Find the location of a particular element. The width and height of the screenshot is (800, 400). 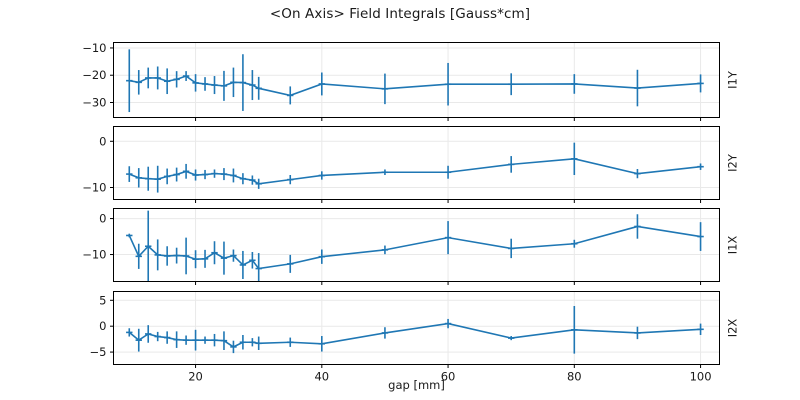

panel-label-i2y: I2Y is located at coordinates (733, 162).